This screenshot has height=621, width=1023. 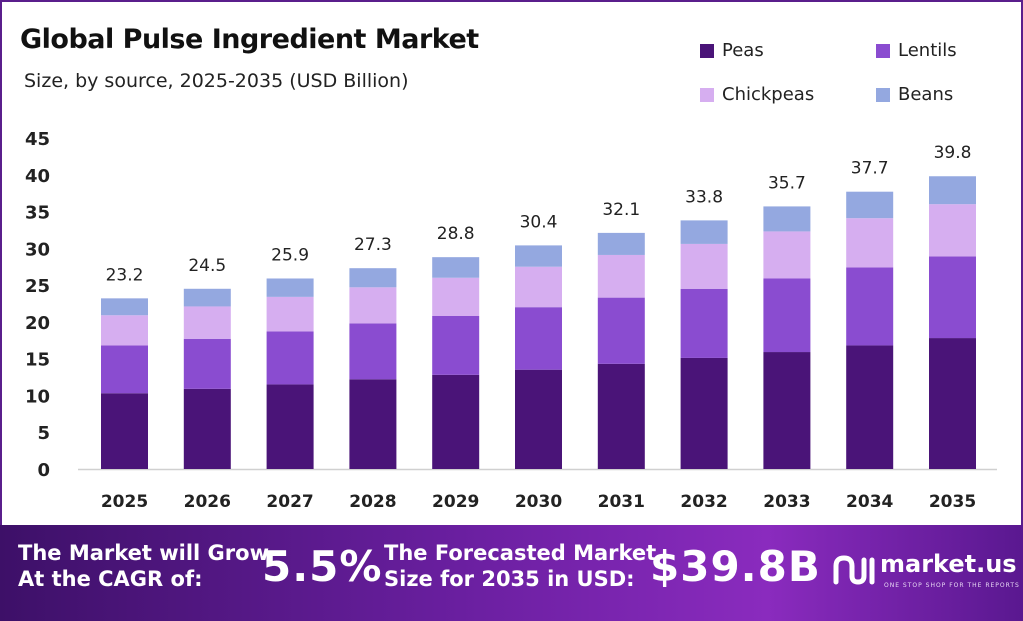 I want to click on legend-swatch-beans, so click(x=883, y=94).